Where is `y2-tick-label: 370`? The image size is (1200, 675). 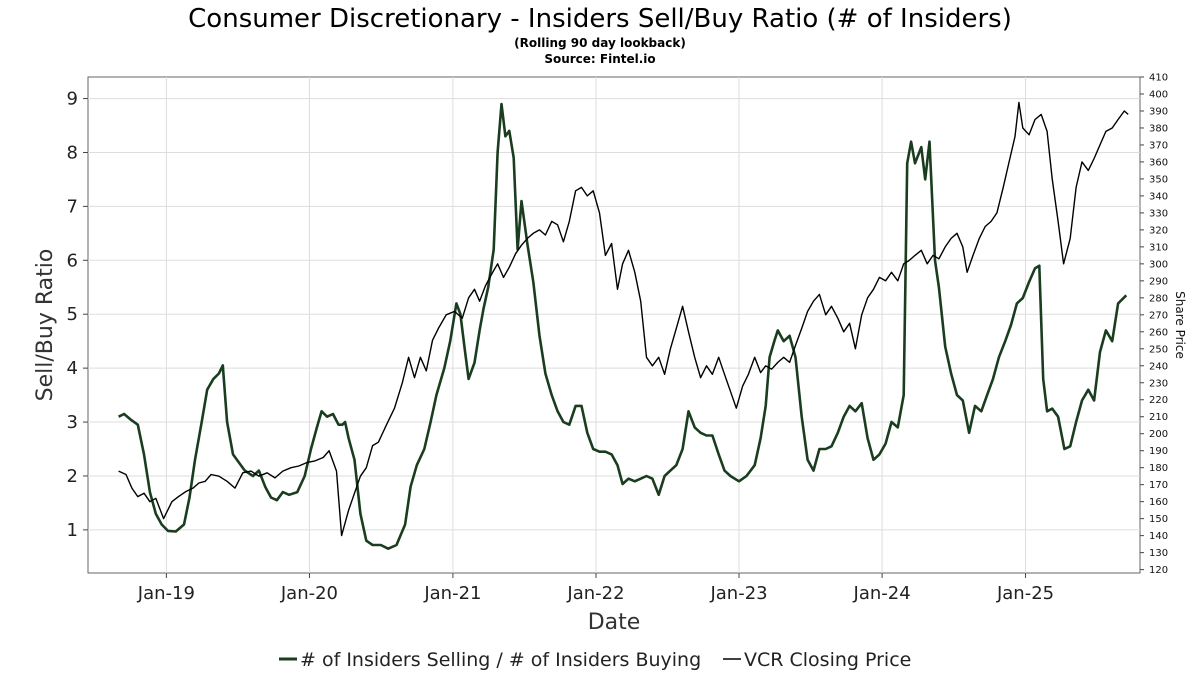 y2-tick-label: 370 is located at coordinates (1158, 145).